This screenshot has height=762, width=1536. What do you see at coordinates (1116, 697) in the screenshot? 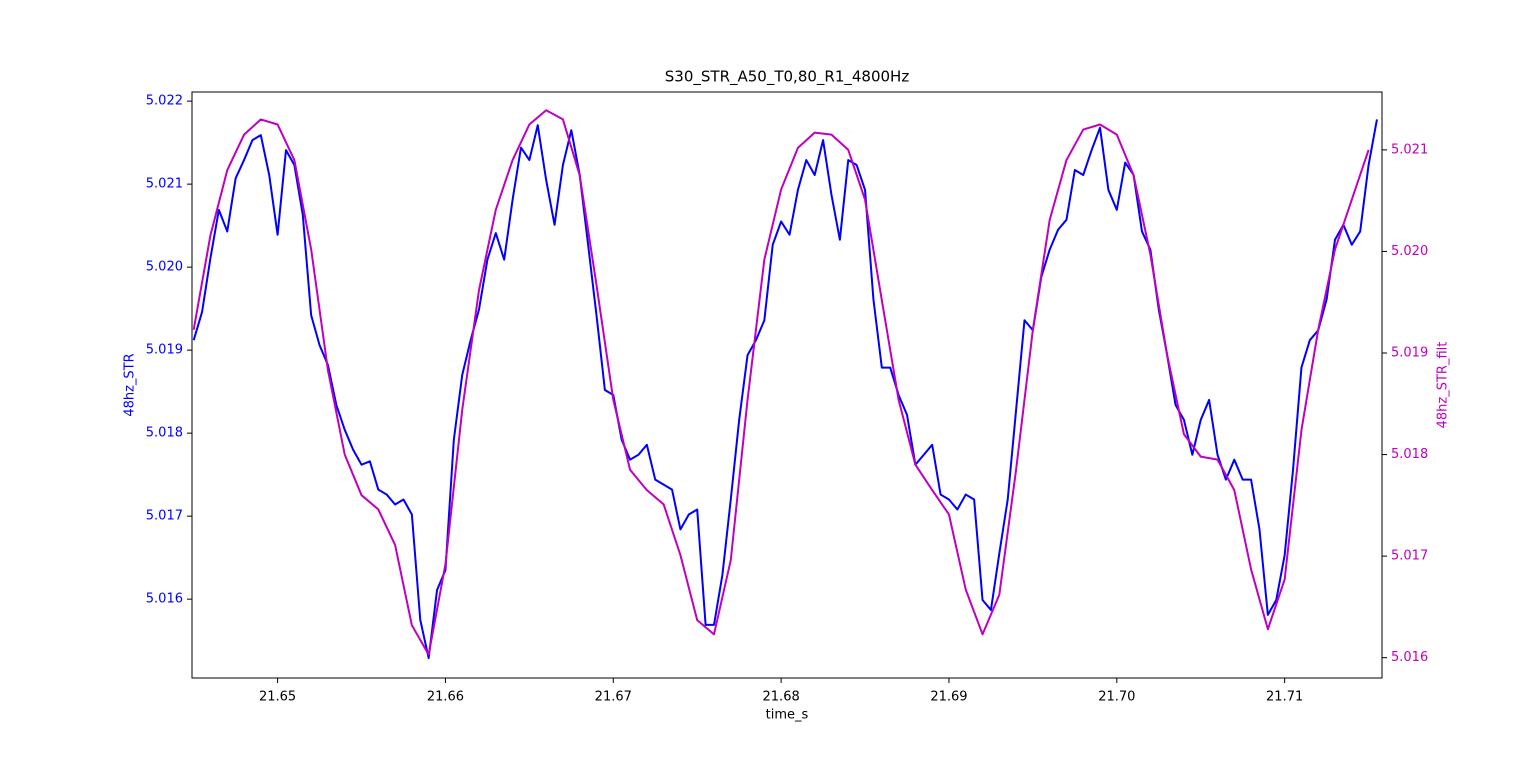
I see `x-tick-label: 21.70` at bounding box center [1116, 697].